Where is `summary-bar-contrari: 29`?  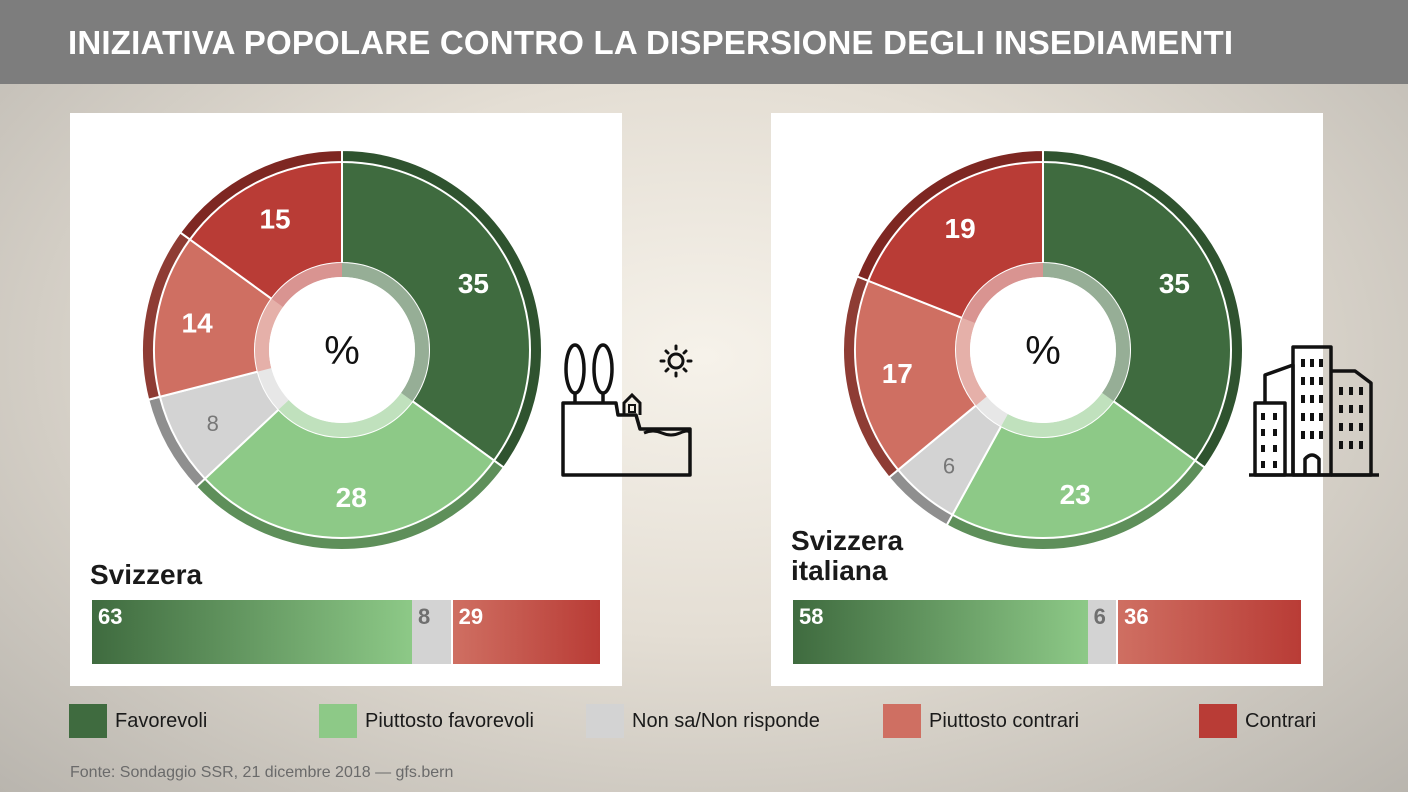
summary-bar-contrari: 29 is located at coordinates (526, 632).